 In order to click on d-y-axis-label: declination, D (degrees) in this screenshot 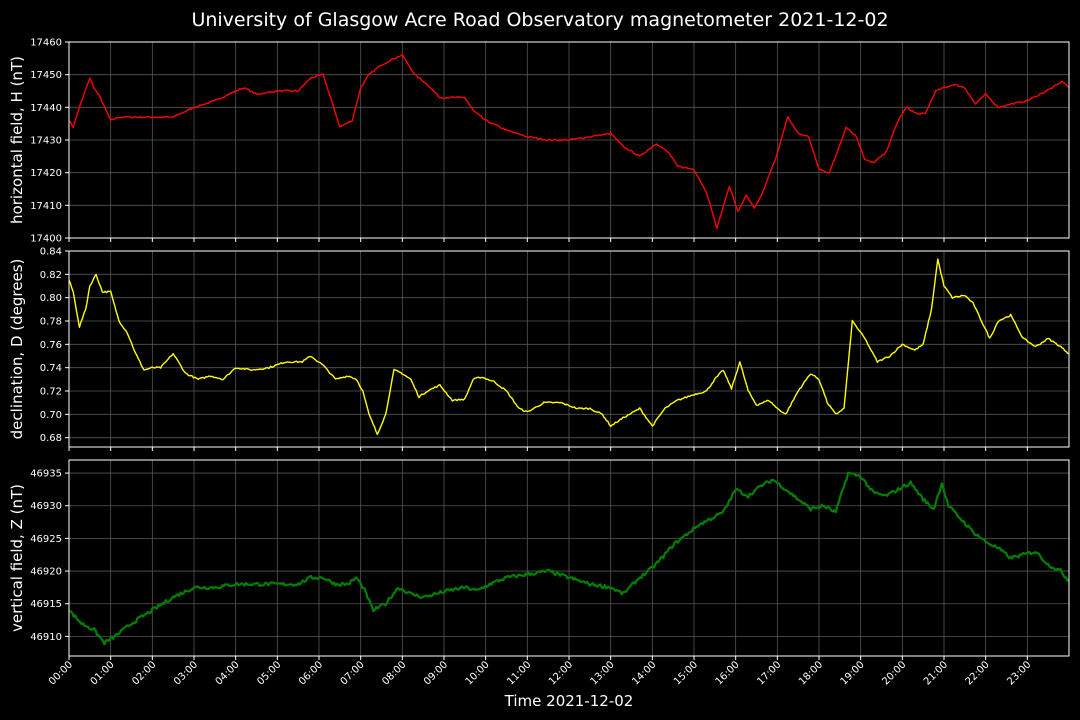, I will do `click(17, 349)`.